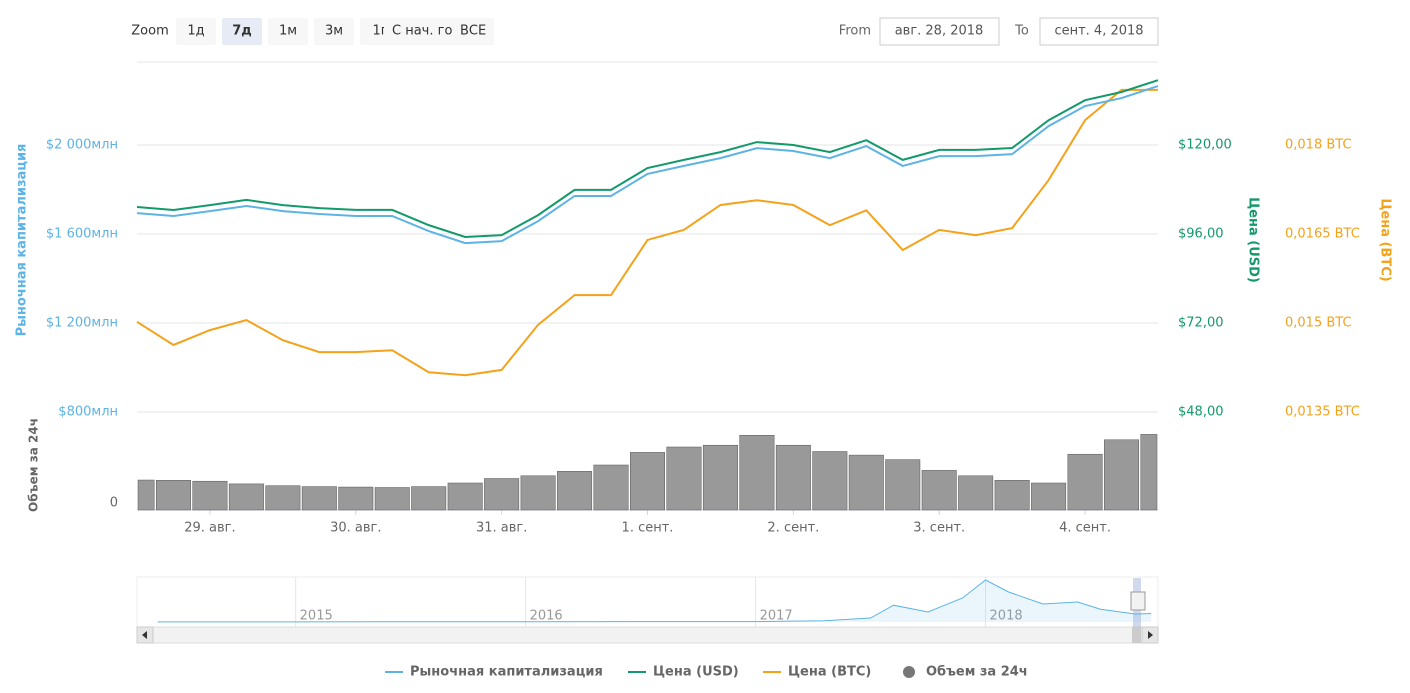 The image size is (1410, 693). What do you see at coordinates (34, 465) in the screenshot?
I see `volume-axis-title: Объем за 24ч` at bounding box center [34, 465].